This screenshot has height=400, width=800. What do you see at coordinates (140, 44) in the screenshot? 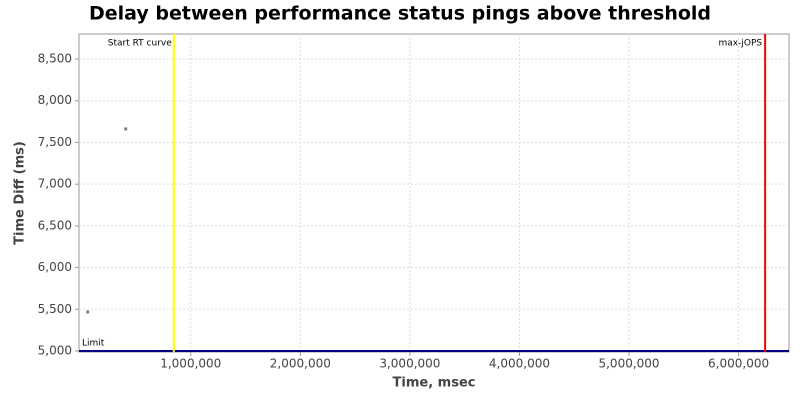
I see `marker-label: Start RT curve` at bounding box center [140, 44].